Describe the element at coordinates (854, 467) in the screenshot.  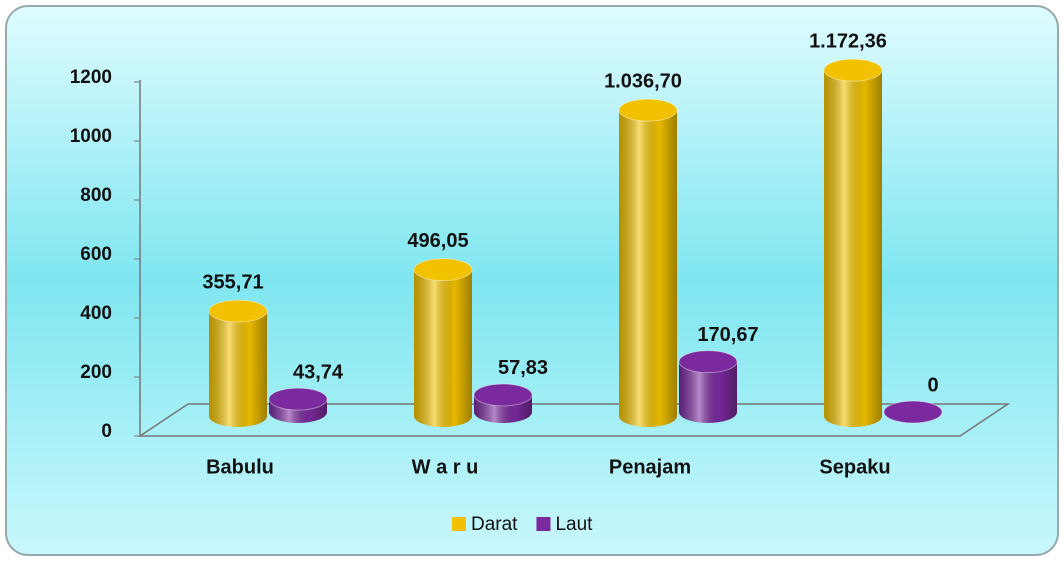
I see `x-tick-label: Sepaku` at that location.